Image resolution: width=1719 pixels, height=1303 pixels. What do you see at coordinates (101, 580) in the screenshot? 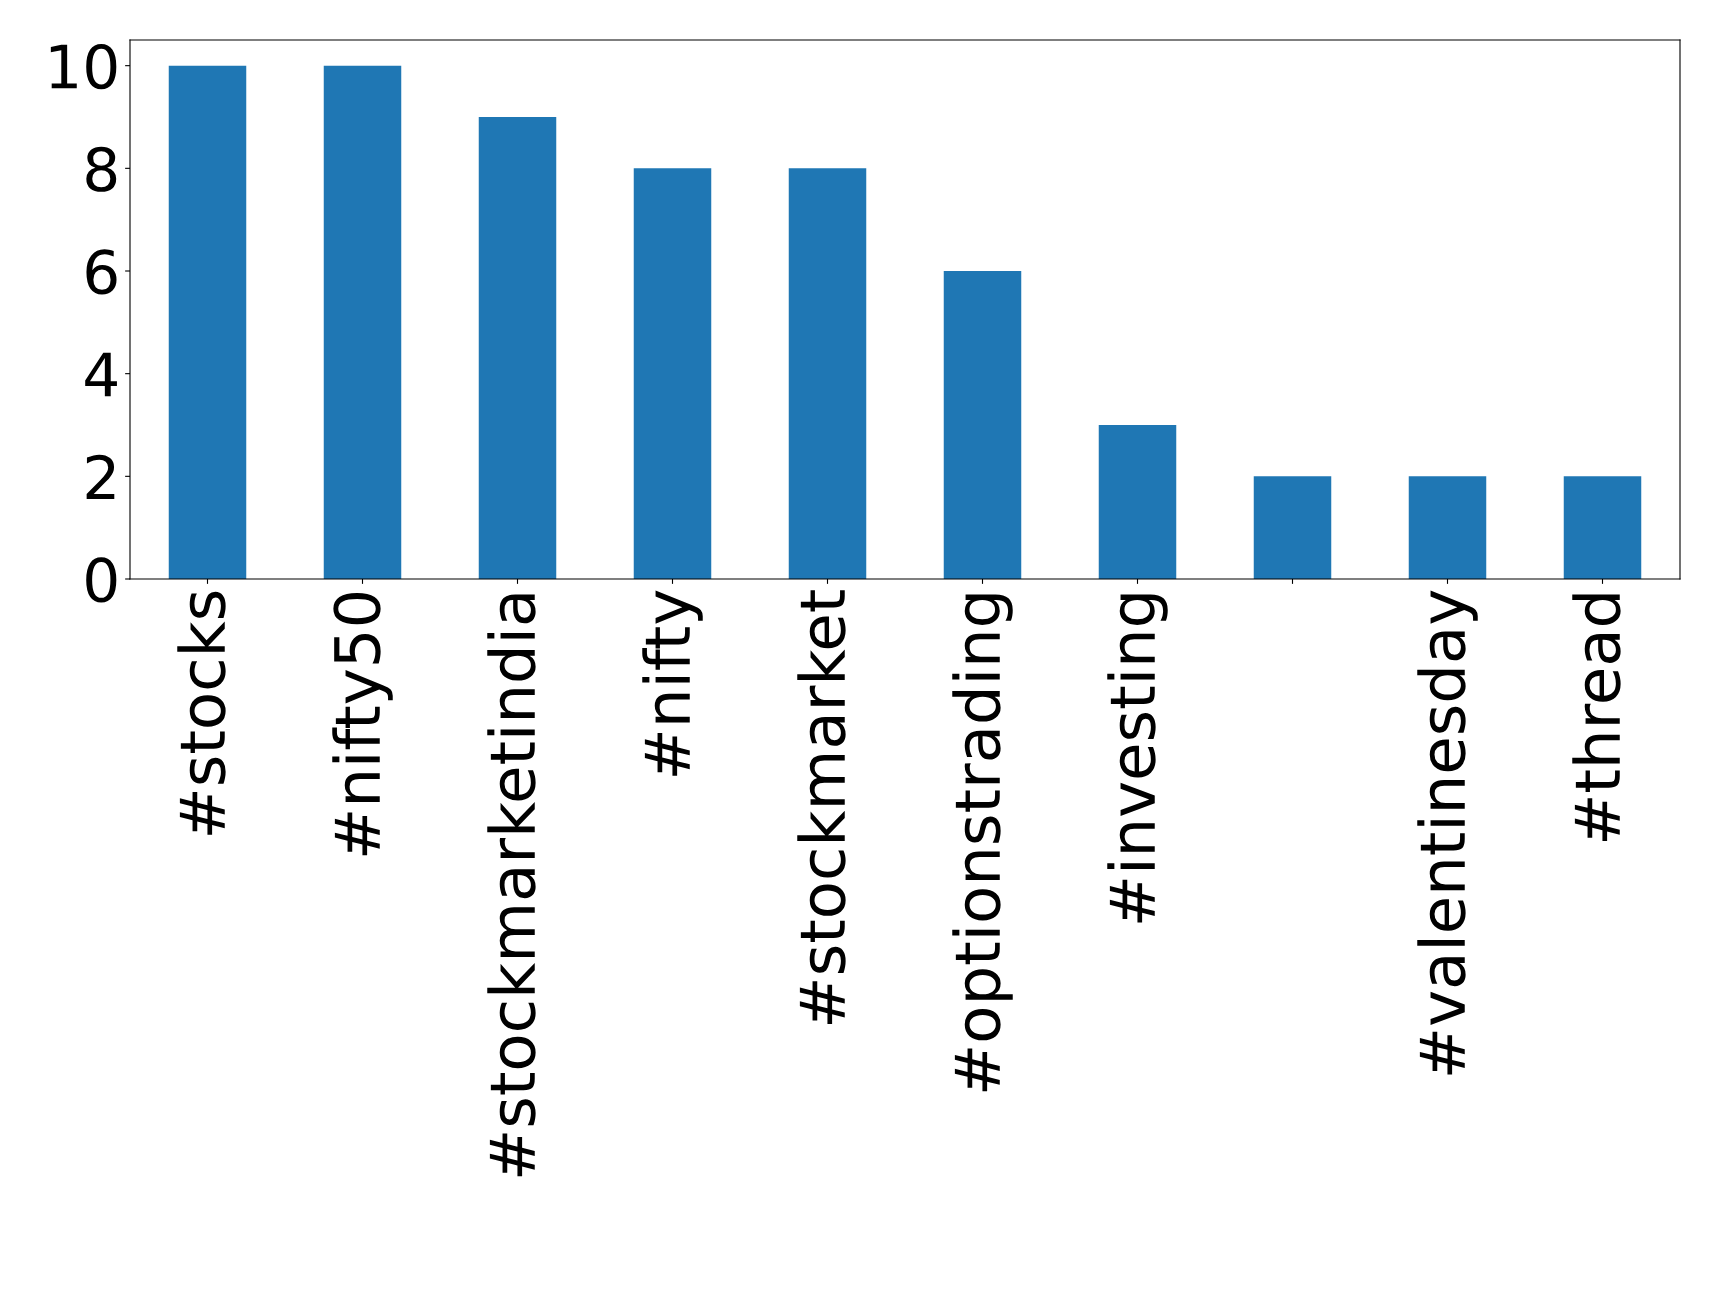
I see `y-tick-label: 0` at bounding box center [101, 580].